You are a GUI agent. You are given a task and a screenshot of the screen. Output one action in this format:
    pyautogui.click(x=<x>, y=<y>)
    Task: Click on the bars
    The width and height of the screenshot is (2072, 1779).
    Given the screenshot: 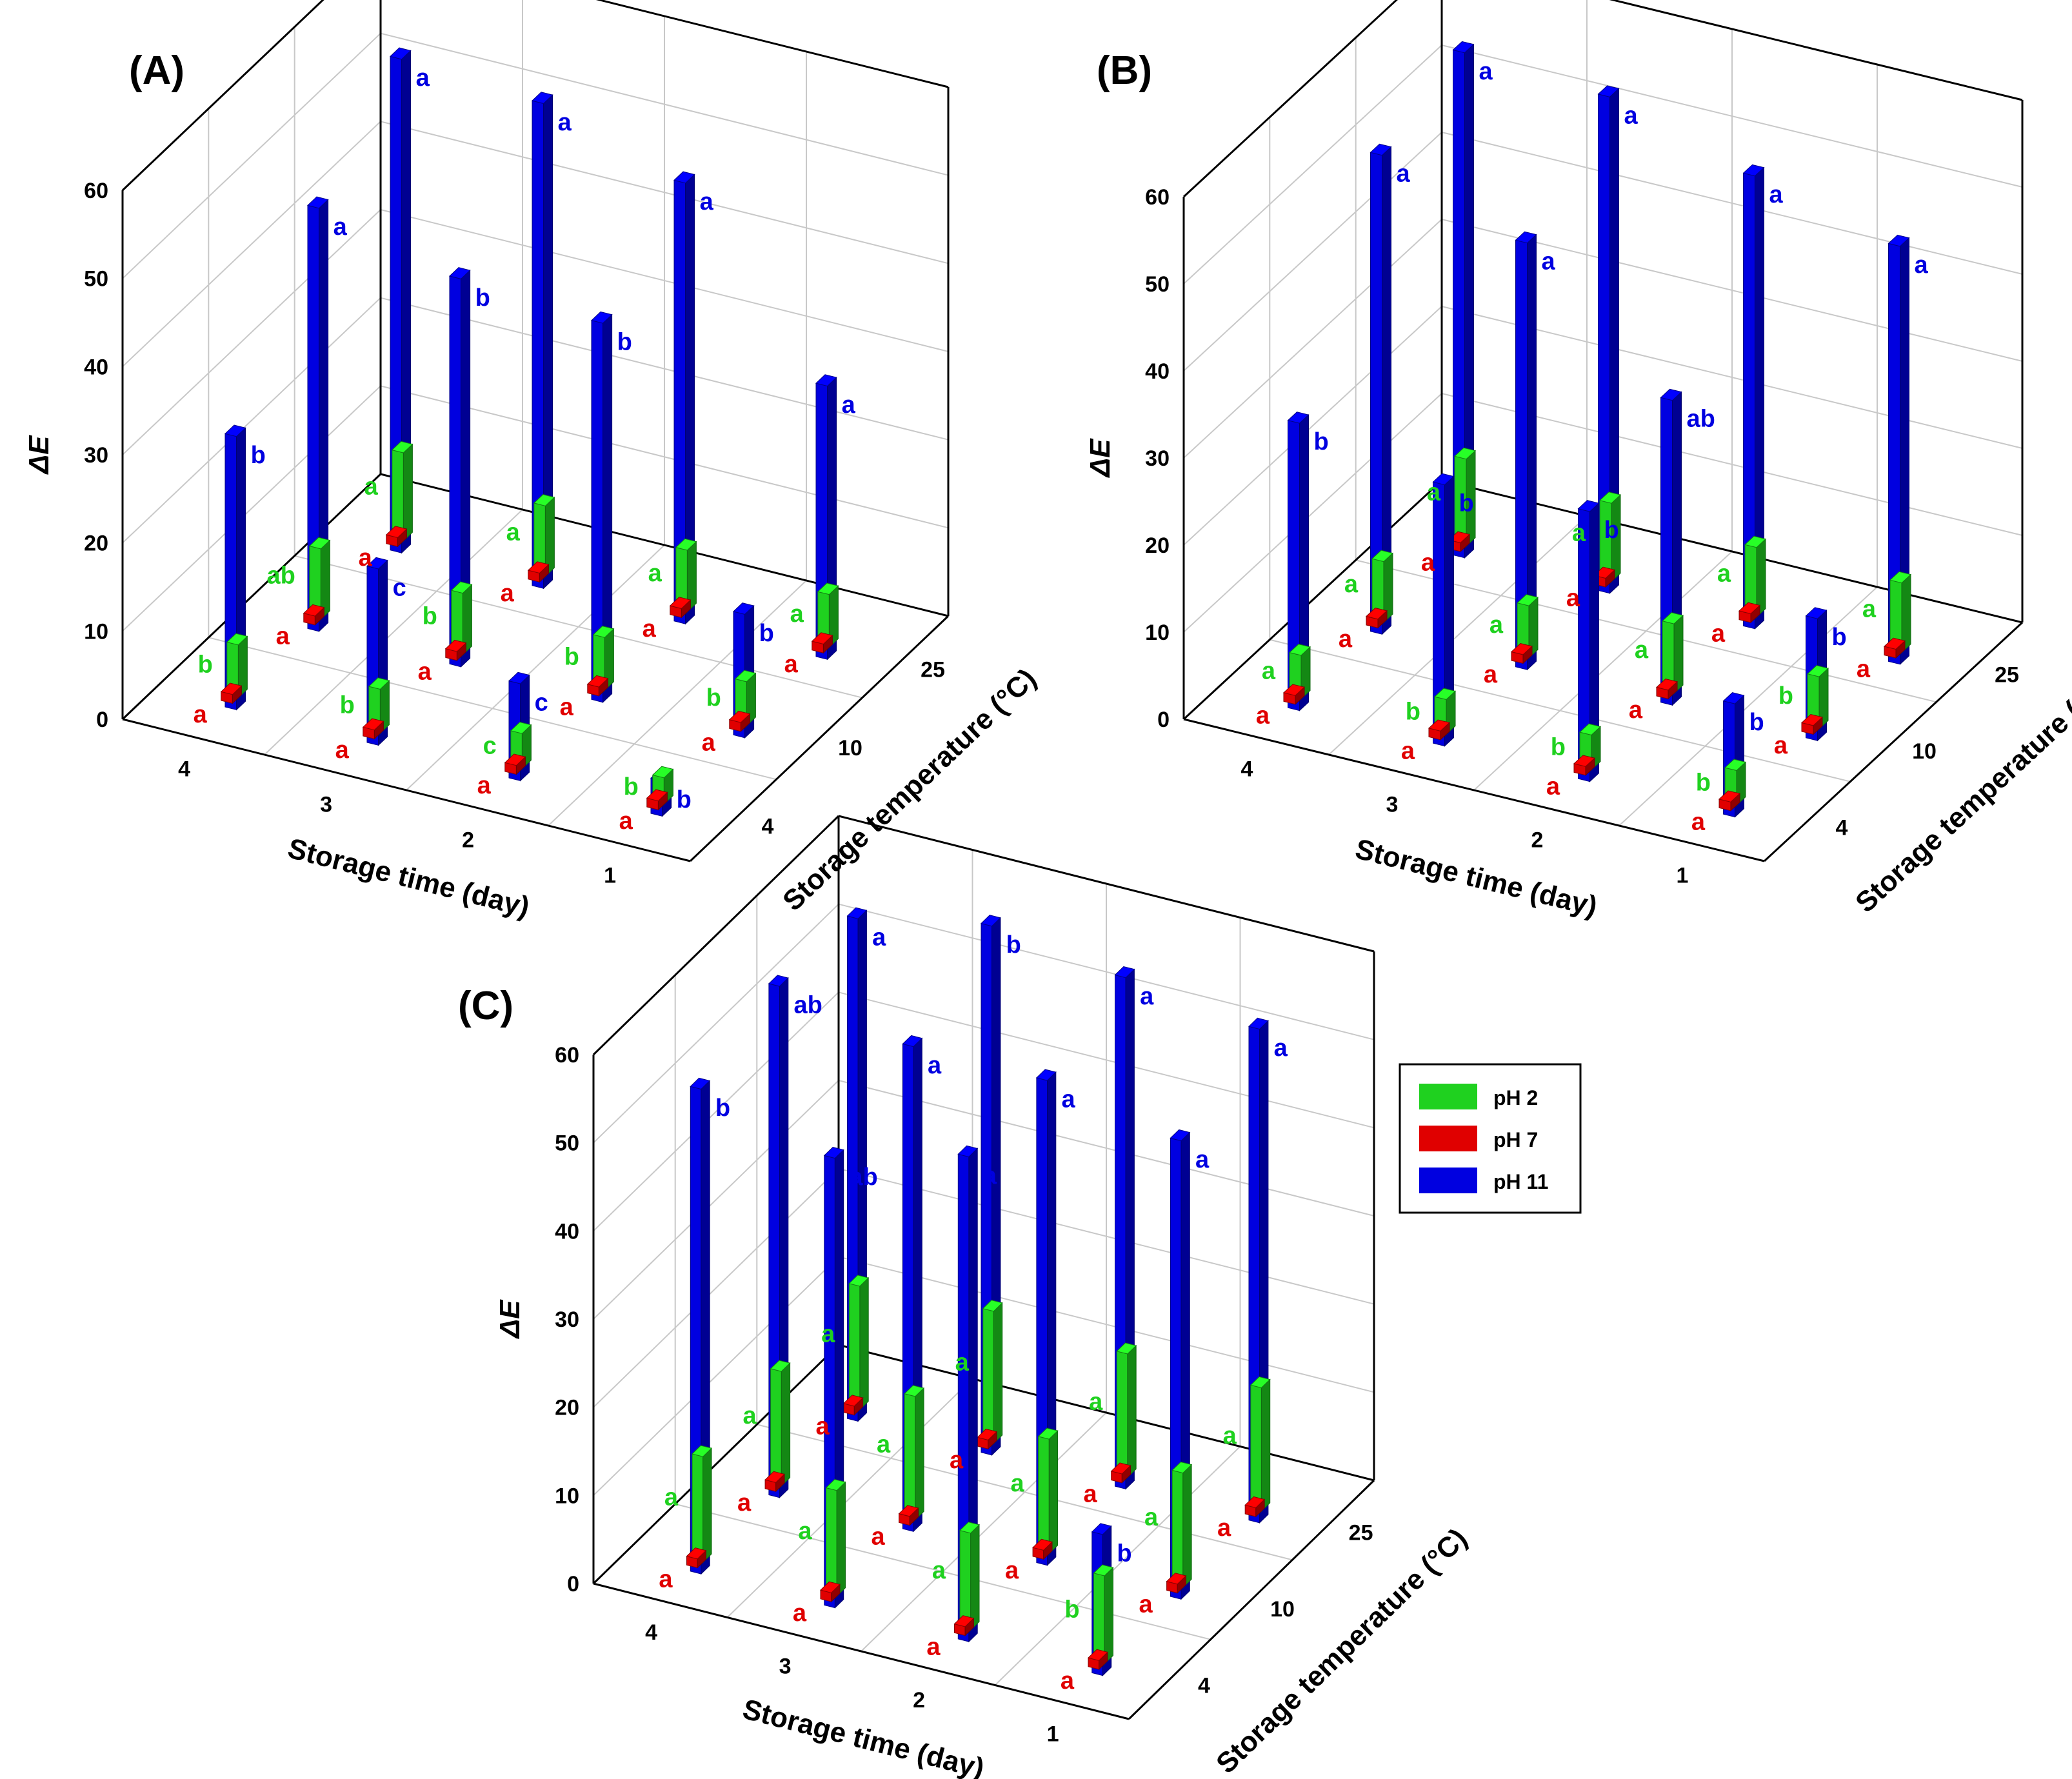 What is the action you would take?
    pyautogui.click(x=1597, y=429)
    